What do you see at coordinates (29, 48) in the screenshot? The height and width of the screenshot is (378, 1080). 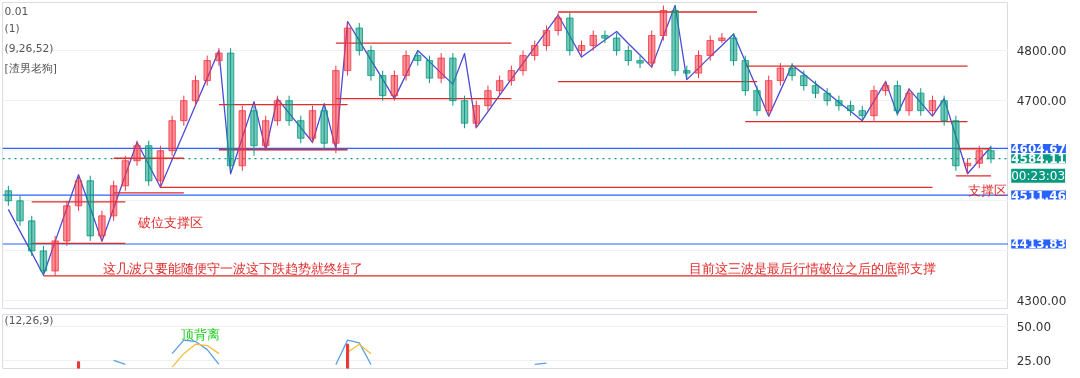 I see `annotation: (9,26,52)` at bounding box center [29, 48].